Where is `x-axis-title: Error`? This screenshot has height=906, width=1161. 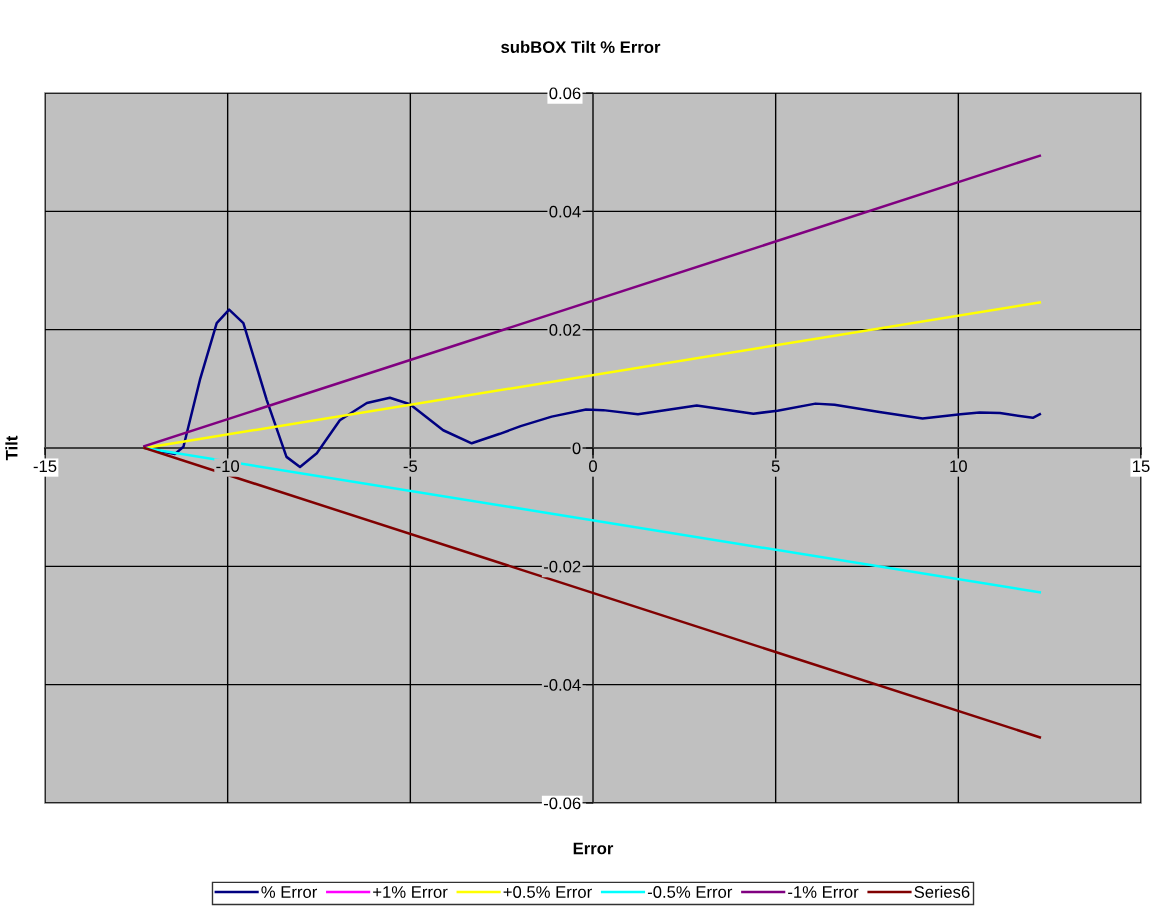 x-axis-title: Error is located at coordinates (593, 848).